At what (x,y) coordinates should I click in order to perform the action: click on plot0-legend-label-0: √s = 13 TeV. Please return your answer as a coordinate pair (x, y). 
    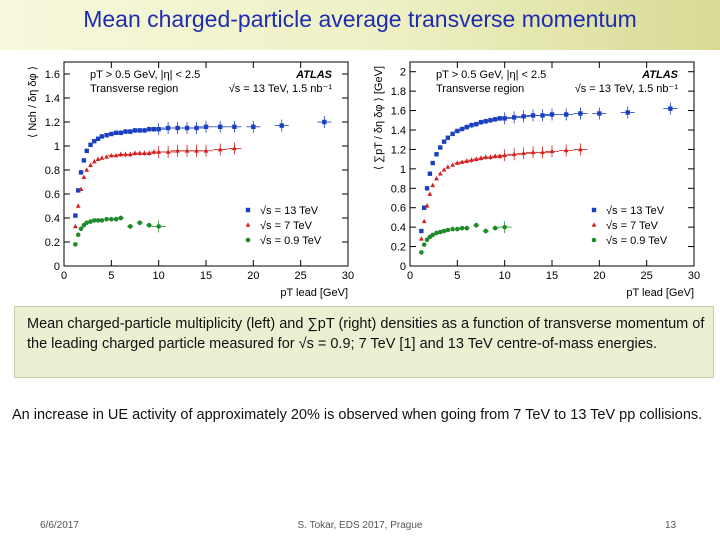
    Looking at the image, I should click on (289, 211).